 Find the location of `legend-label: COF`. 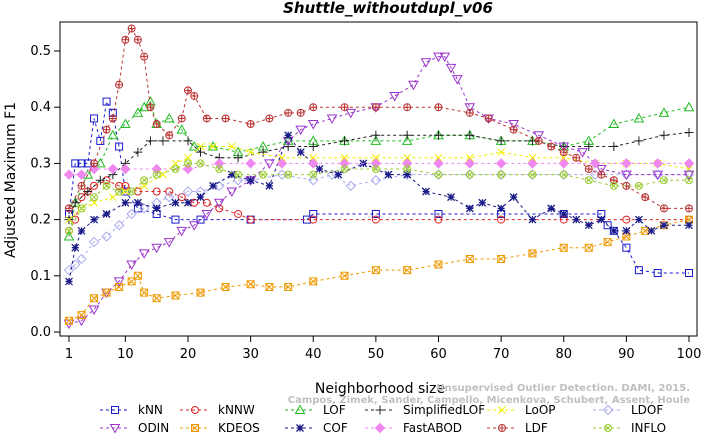

legend-label: COF is located at coordinates (335, 427).